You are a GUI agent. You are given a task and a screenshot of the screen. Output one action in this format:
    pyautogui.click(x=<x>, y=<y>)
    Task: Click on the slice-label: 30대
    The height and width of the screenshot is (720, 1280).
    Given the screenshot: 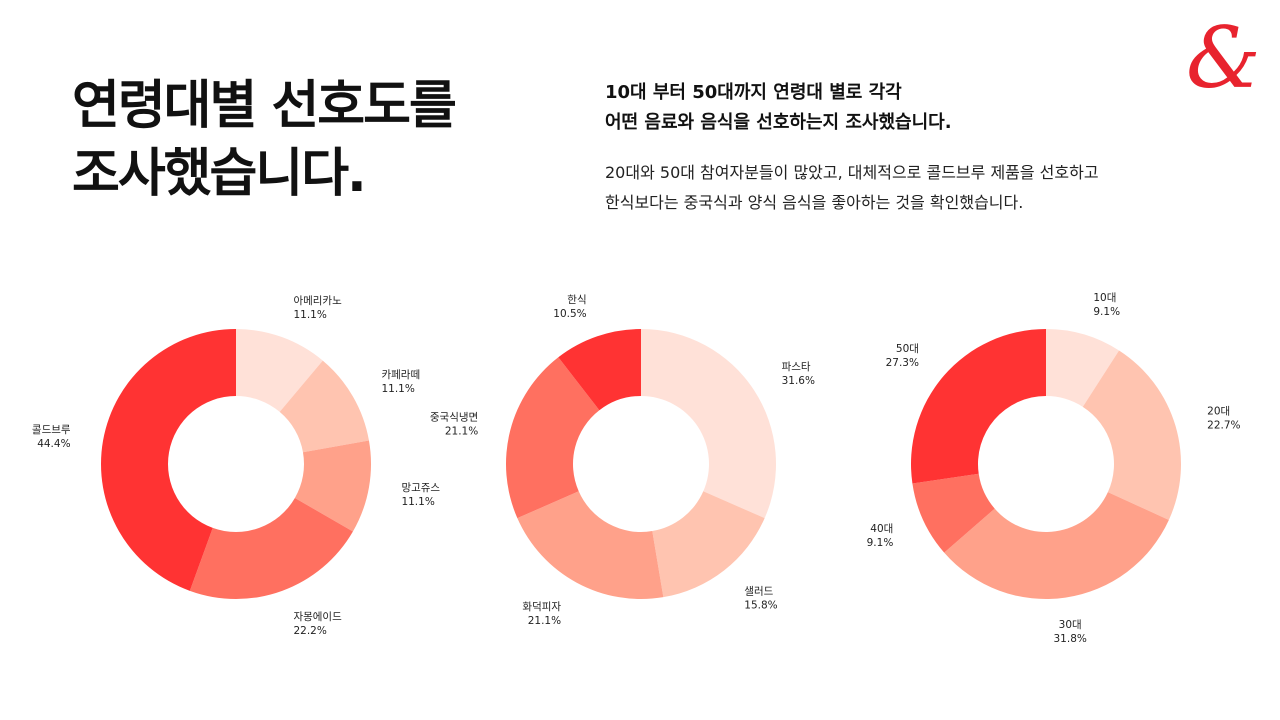 What is the action you would take?
    pyautogui.click(x=1070, y=625)
    